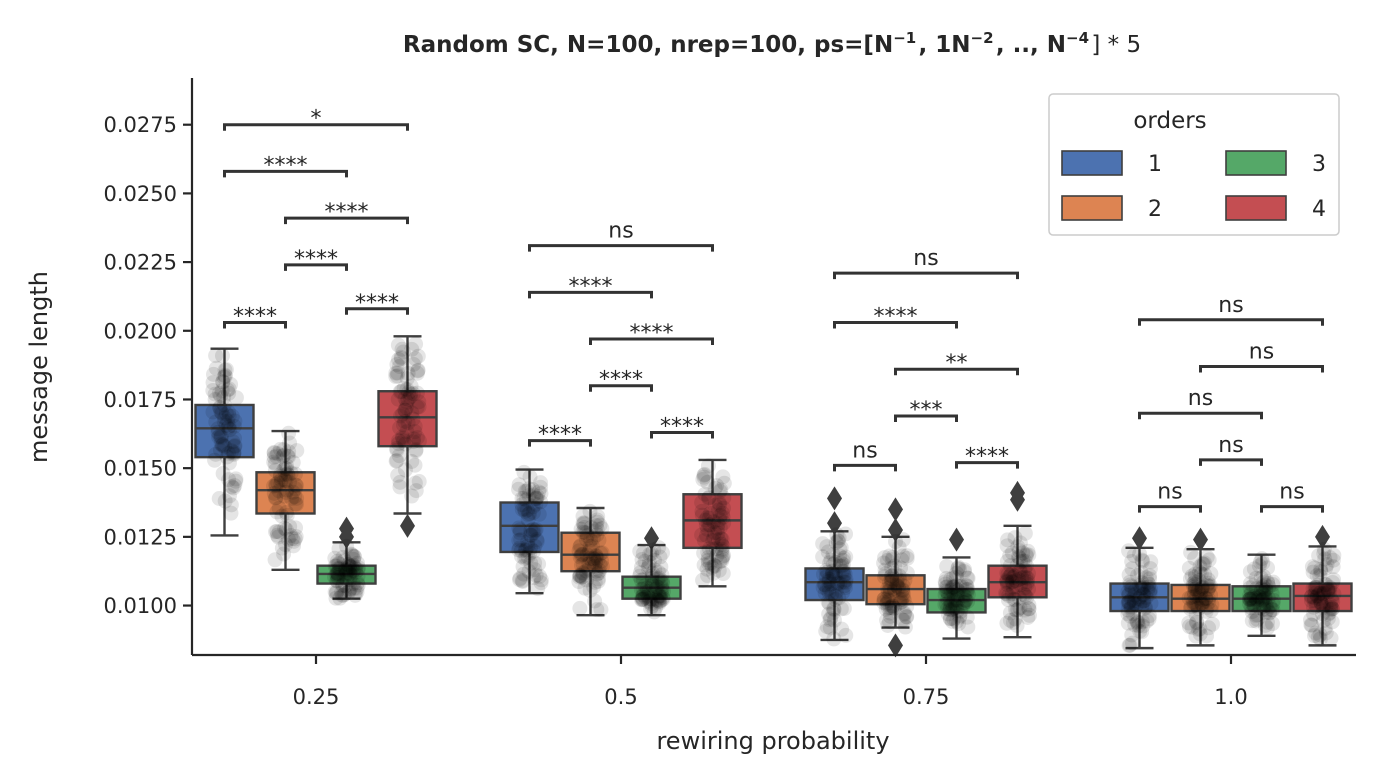  I want to click on box-order-1-group-0.25, so click(224, 442).